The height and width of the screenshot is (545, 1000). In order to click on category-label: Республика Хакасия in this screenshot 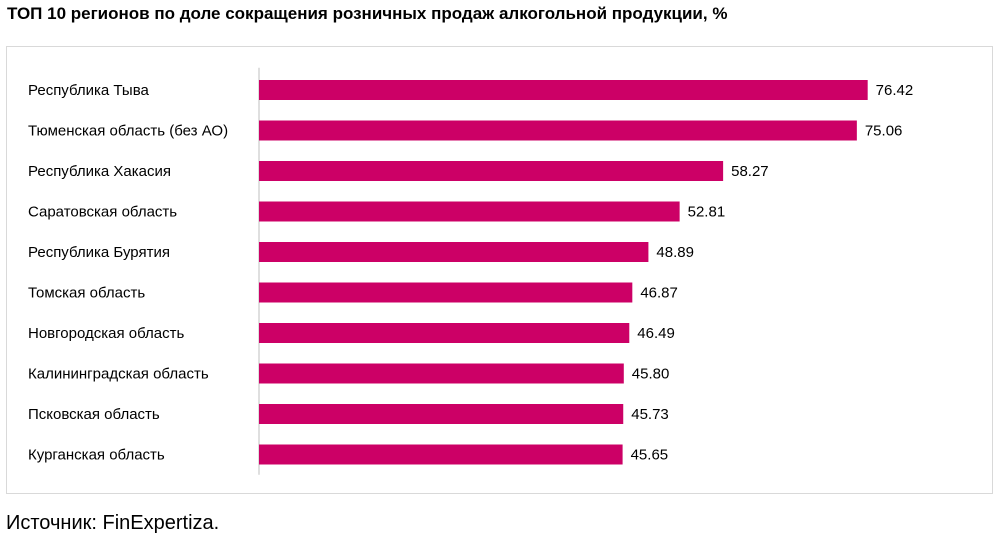, I will do `click(99, 171)`.